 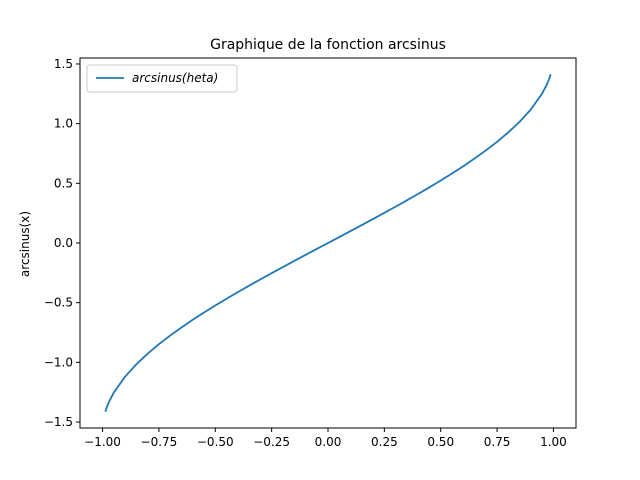 What do you see at coordinates (102, 442) in the screenshot?
I see `x-tick-label: −1.00` at bounding box center [102, 442].